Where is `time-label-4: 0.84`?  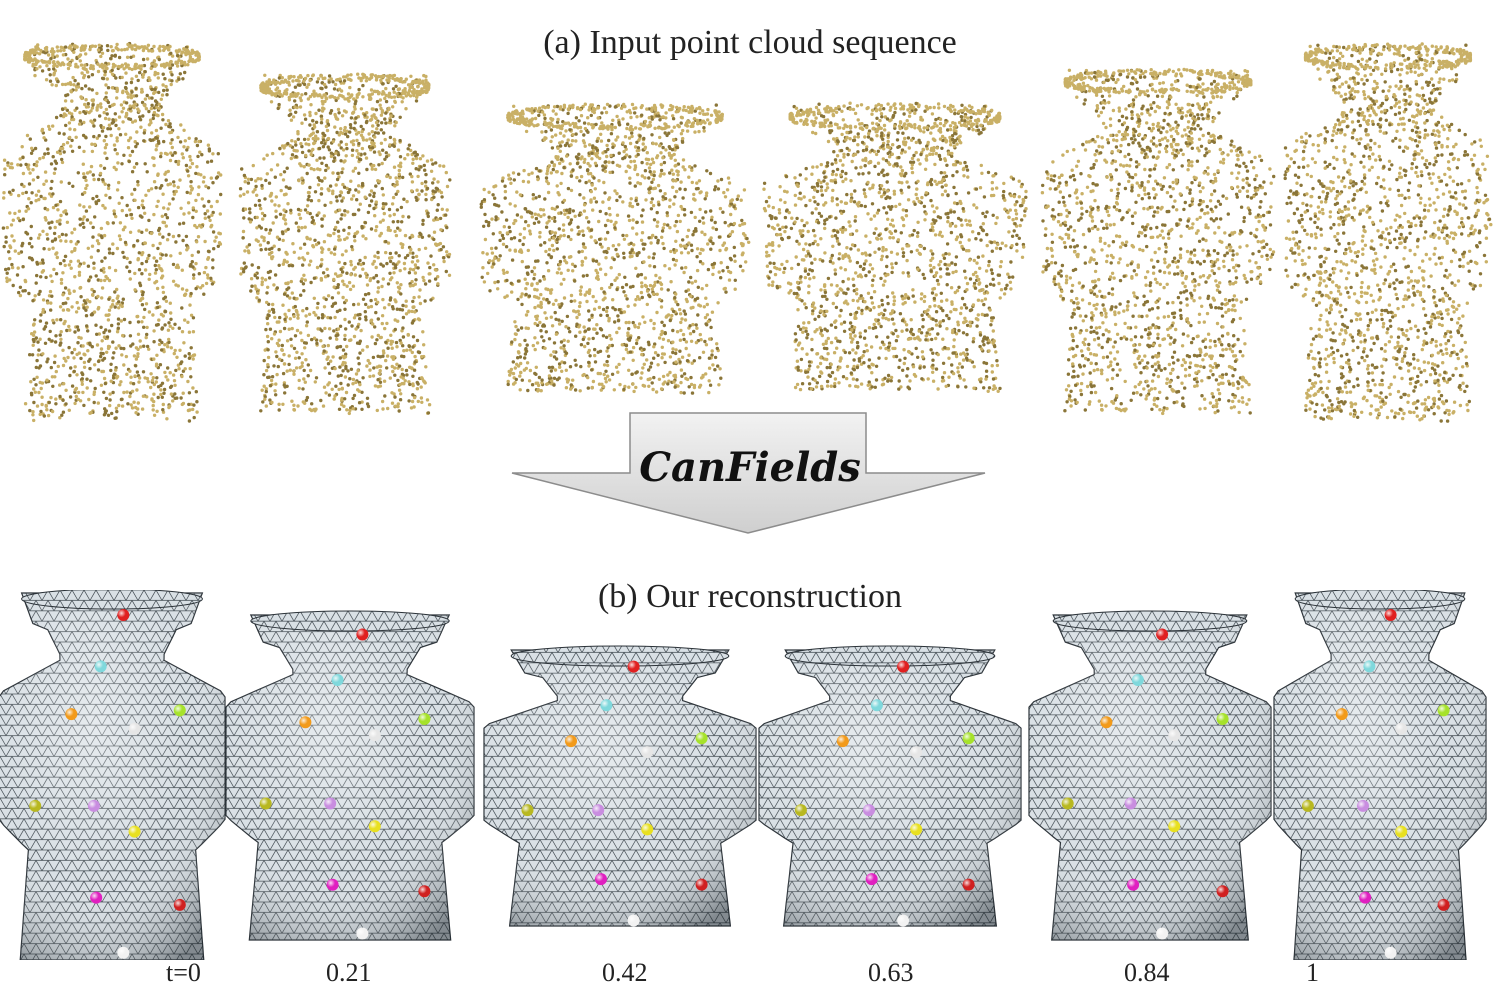
time-label-4: 0.84 is located at coordinates (1147, 972).